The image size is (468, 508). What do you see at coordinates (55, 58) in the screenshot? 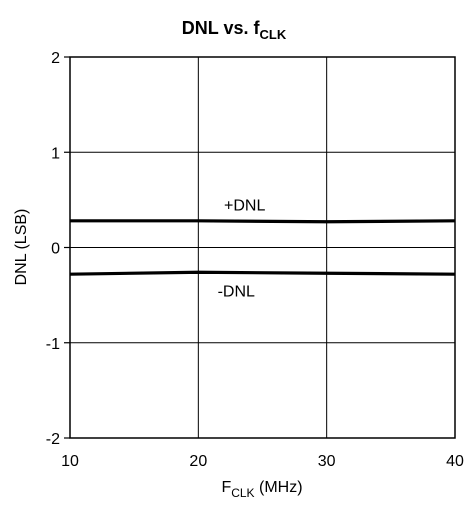
I see `y-tick-label: 2` at bounding box center [55, 58].